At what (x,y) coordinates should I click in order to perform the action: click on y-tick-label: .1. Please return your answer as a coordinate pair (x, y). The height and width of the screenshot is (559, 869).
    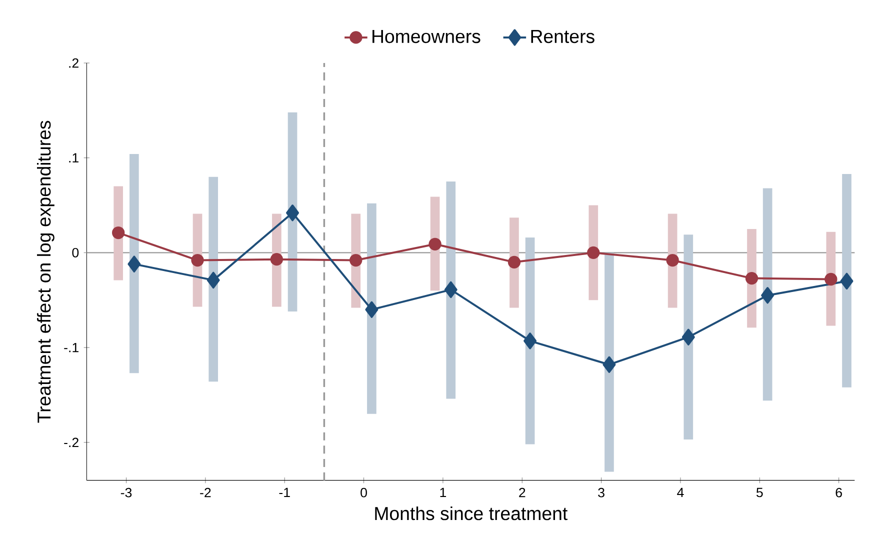
    Looking at the image, I should click on (73, 157).